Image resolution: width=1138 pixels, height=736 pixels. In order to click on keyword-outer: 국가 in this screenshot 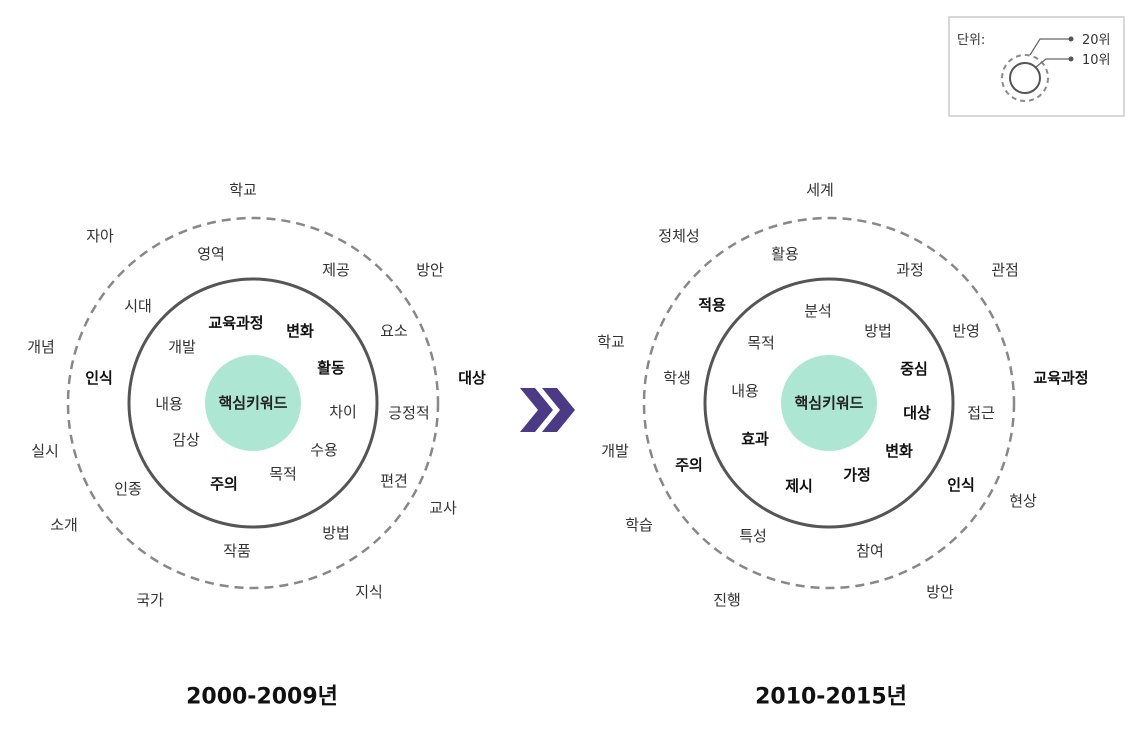, I will do `click(150, 600)`.